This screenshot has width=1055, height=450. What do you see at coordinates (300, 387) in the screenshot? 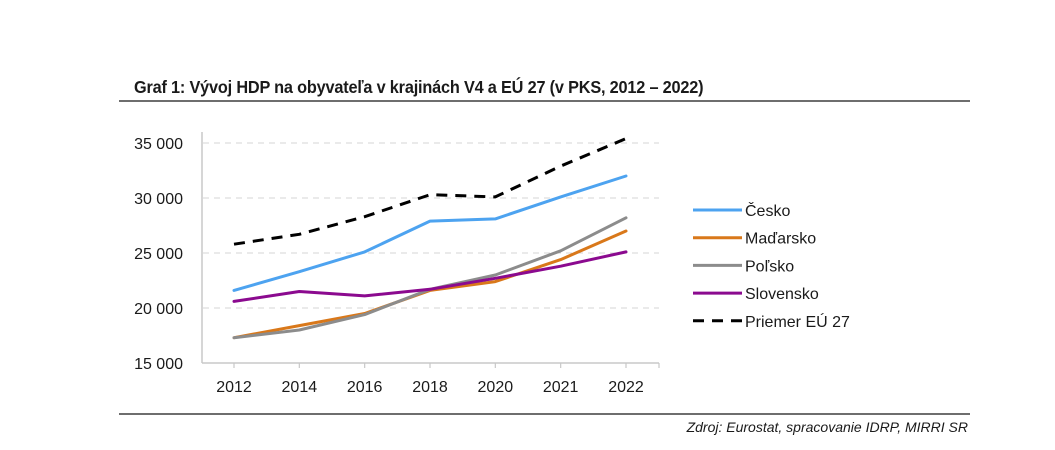
I see `x-tick-label: 2014` at bounding box center [300, 387].